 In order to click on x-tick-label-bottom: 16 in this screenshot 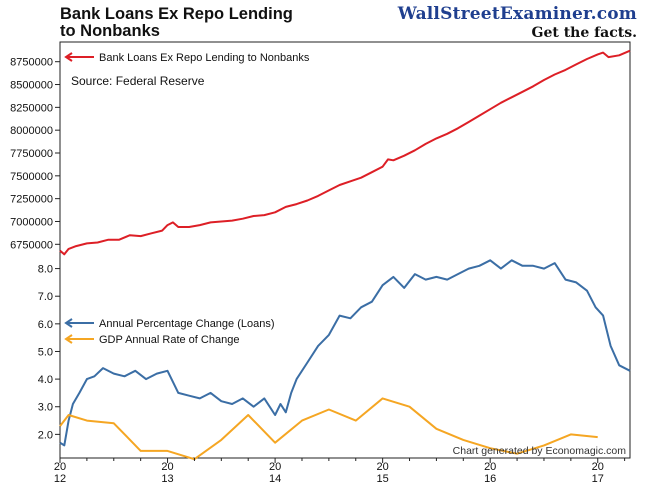, I will do `click(490, 479)`.